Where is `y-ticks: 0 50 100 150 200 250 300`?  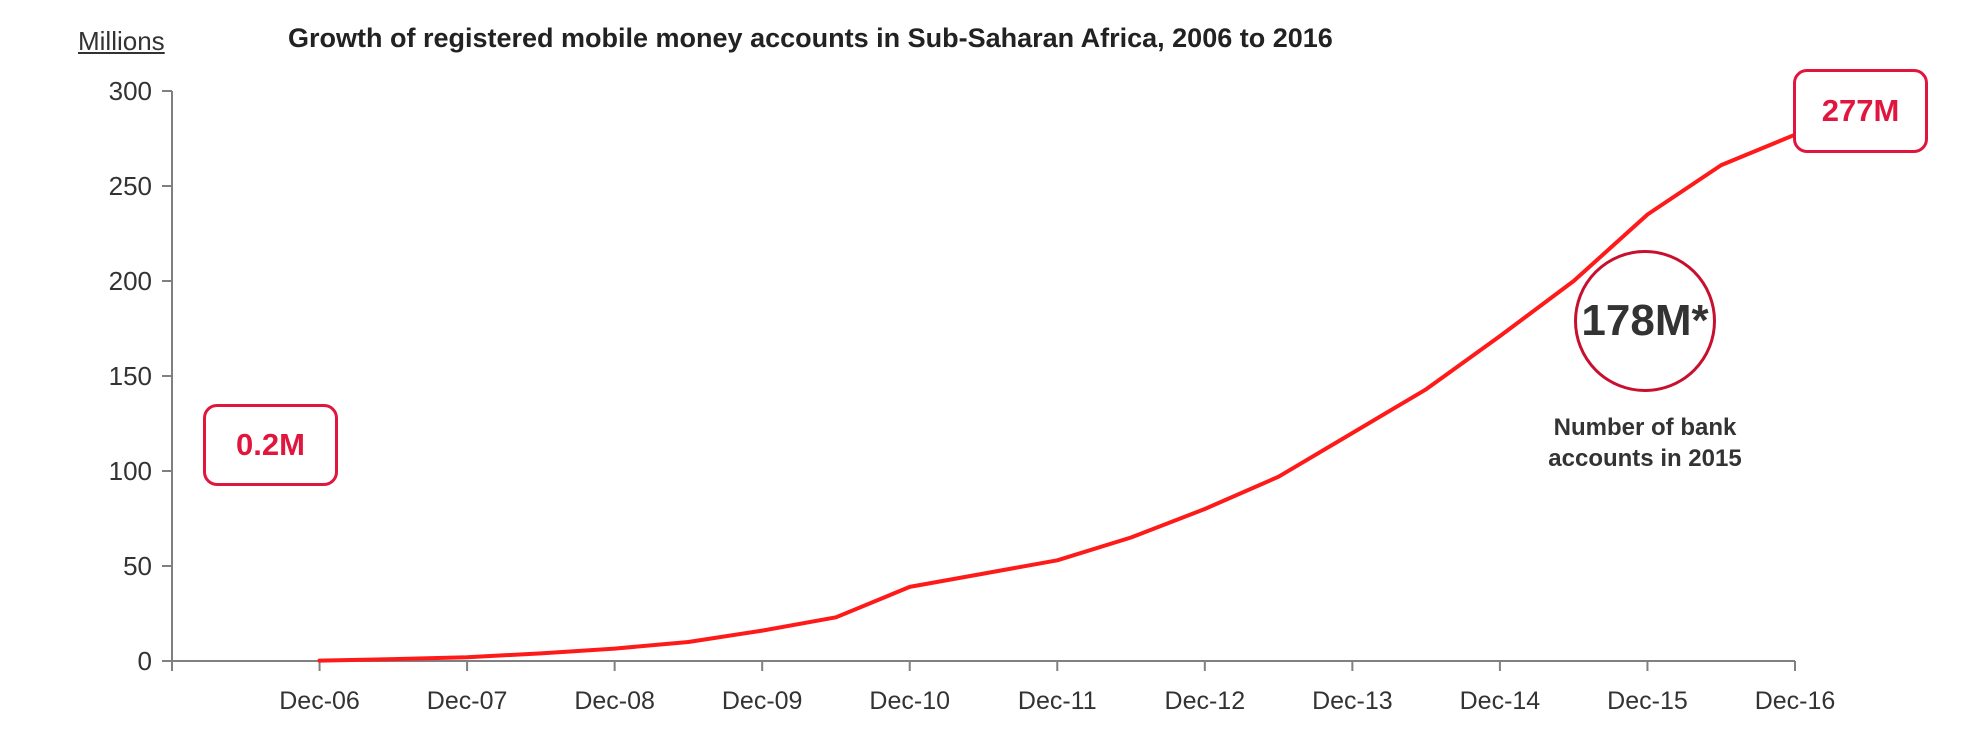
y-ticks: 0 50 100 150 200 250 300 is located at coordinates (140, 376).